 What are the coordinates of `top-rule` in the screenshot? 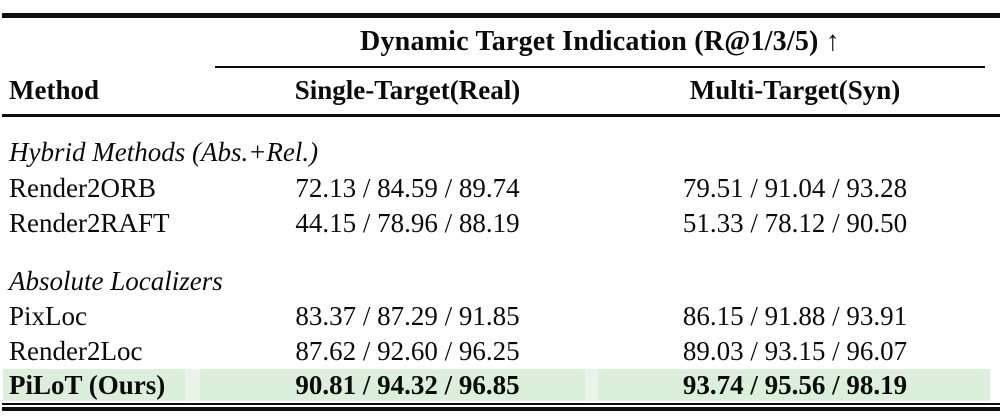 It's located at (501, 15).